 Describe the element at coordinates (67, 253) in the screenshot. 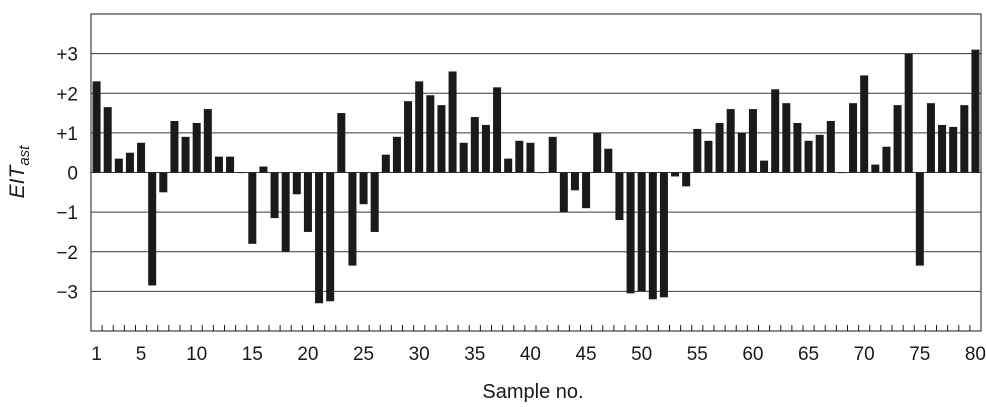

I see `y-tick-label: −2` at that location.